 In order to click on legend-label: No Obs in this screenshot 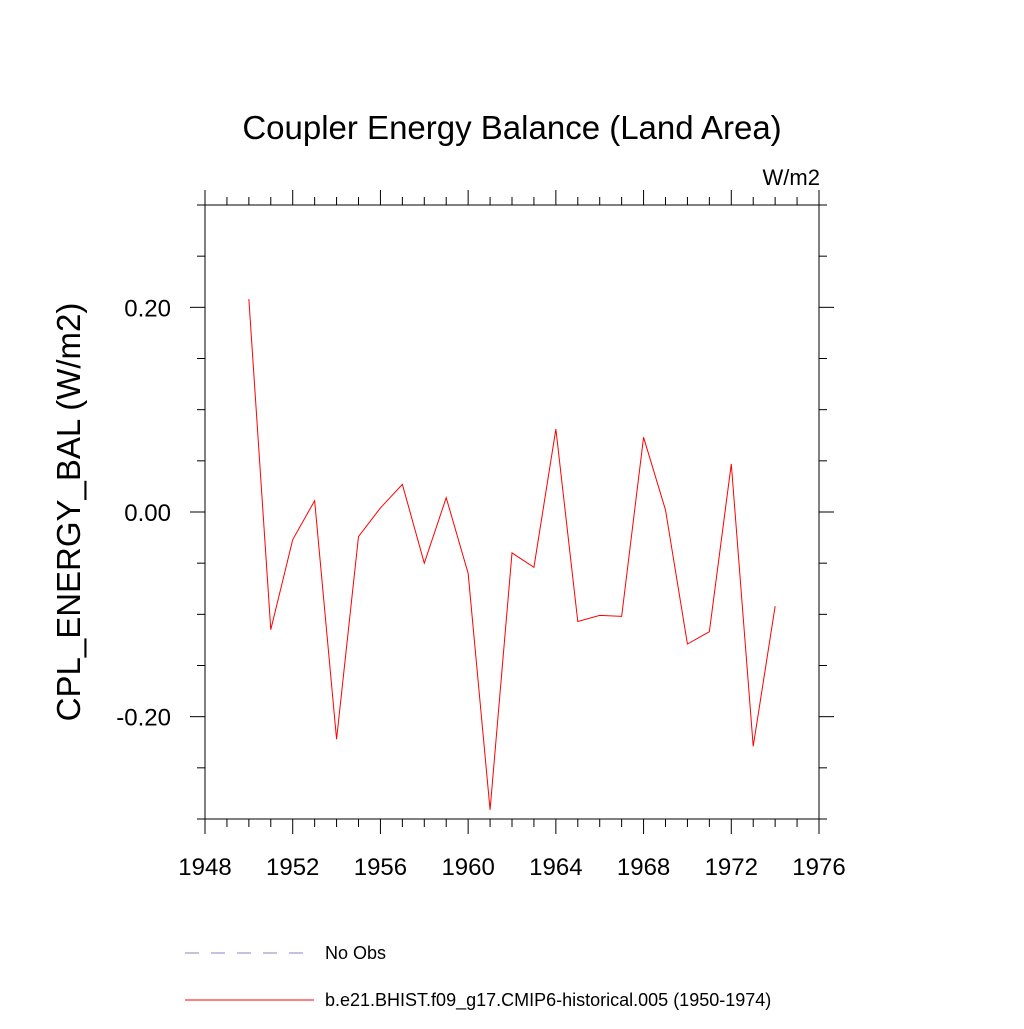, I will do `click(355, 953)`.